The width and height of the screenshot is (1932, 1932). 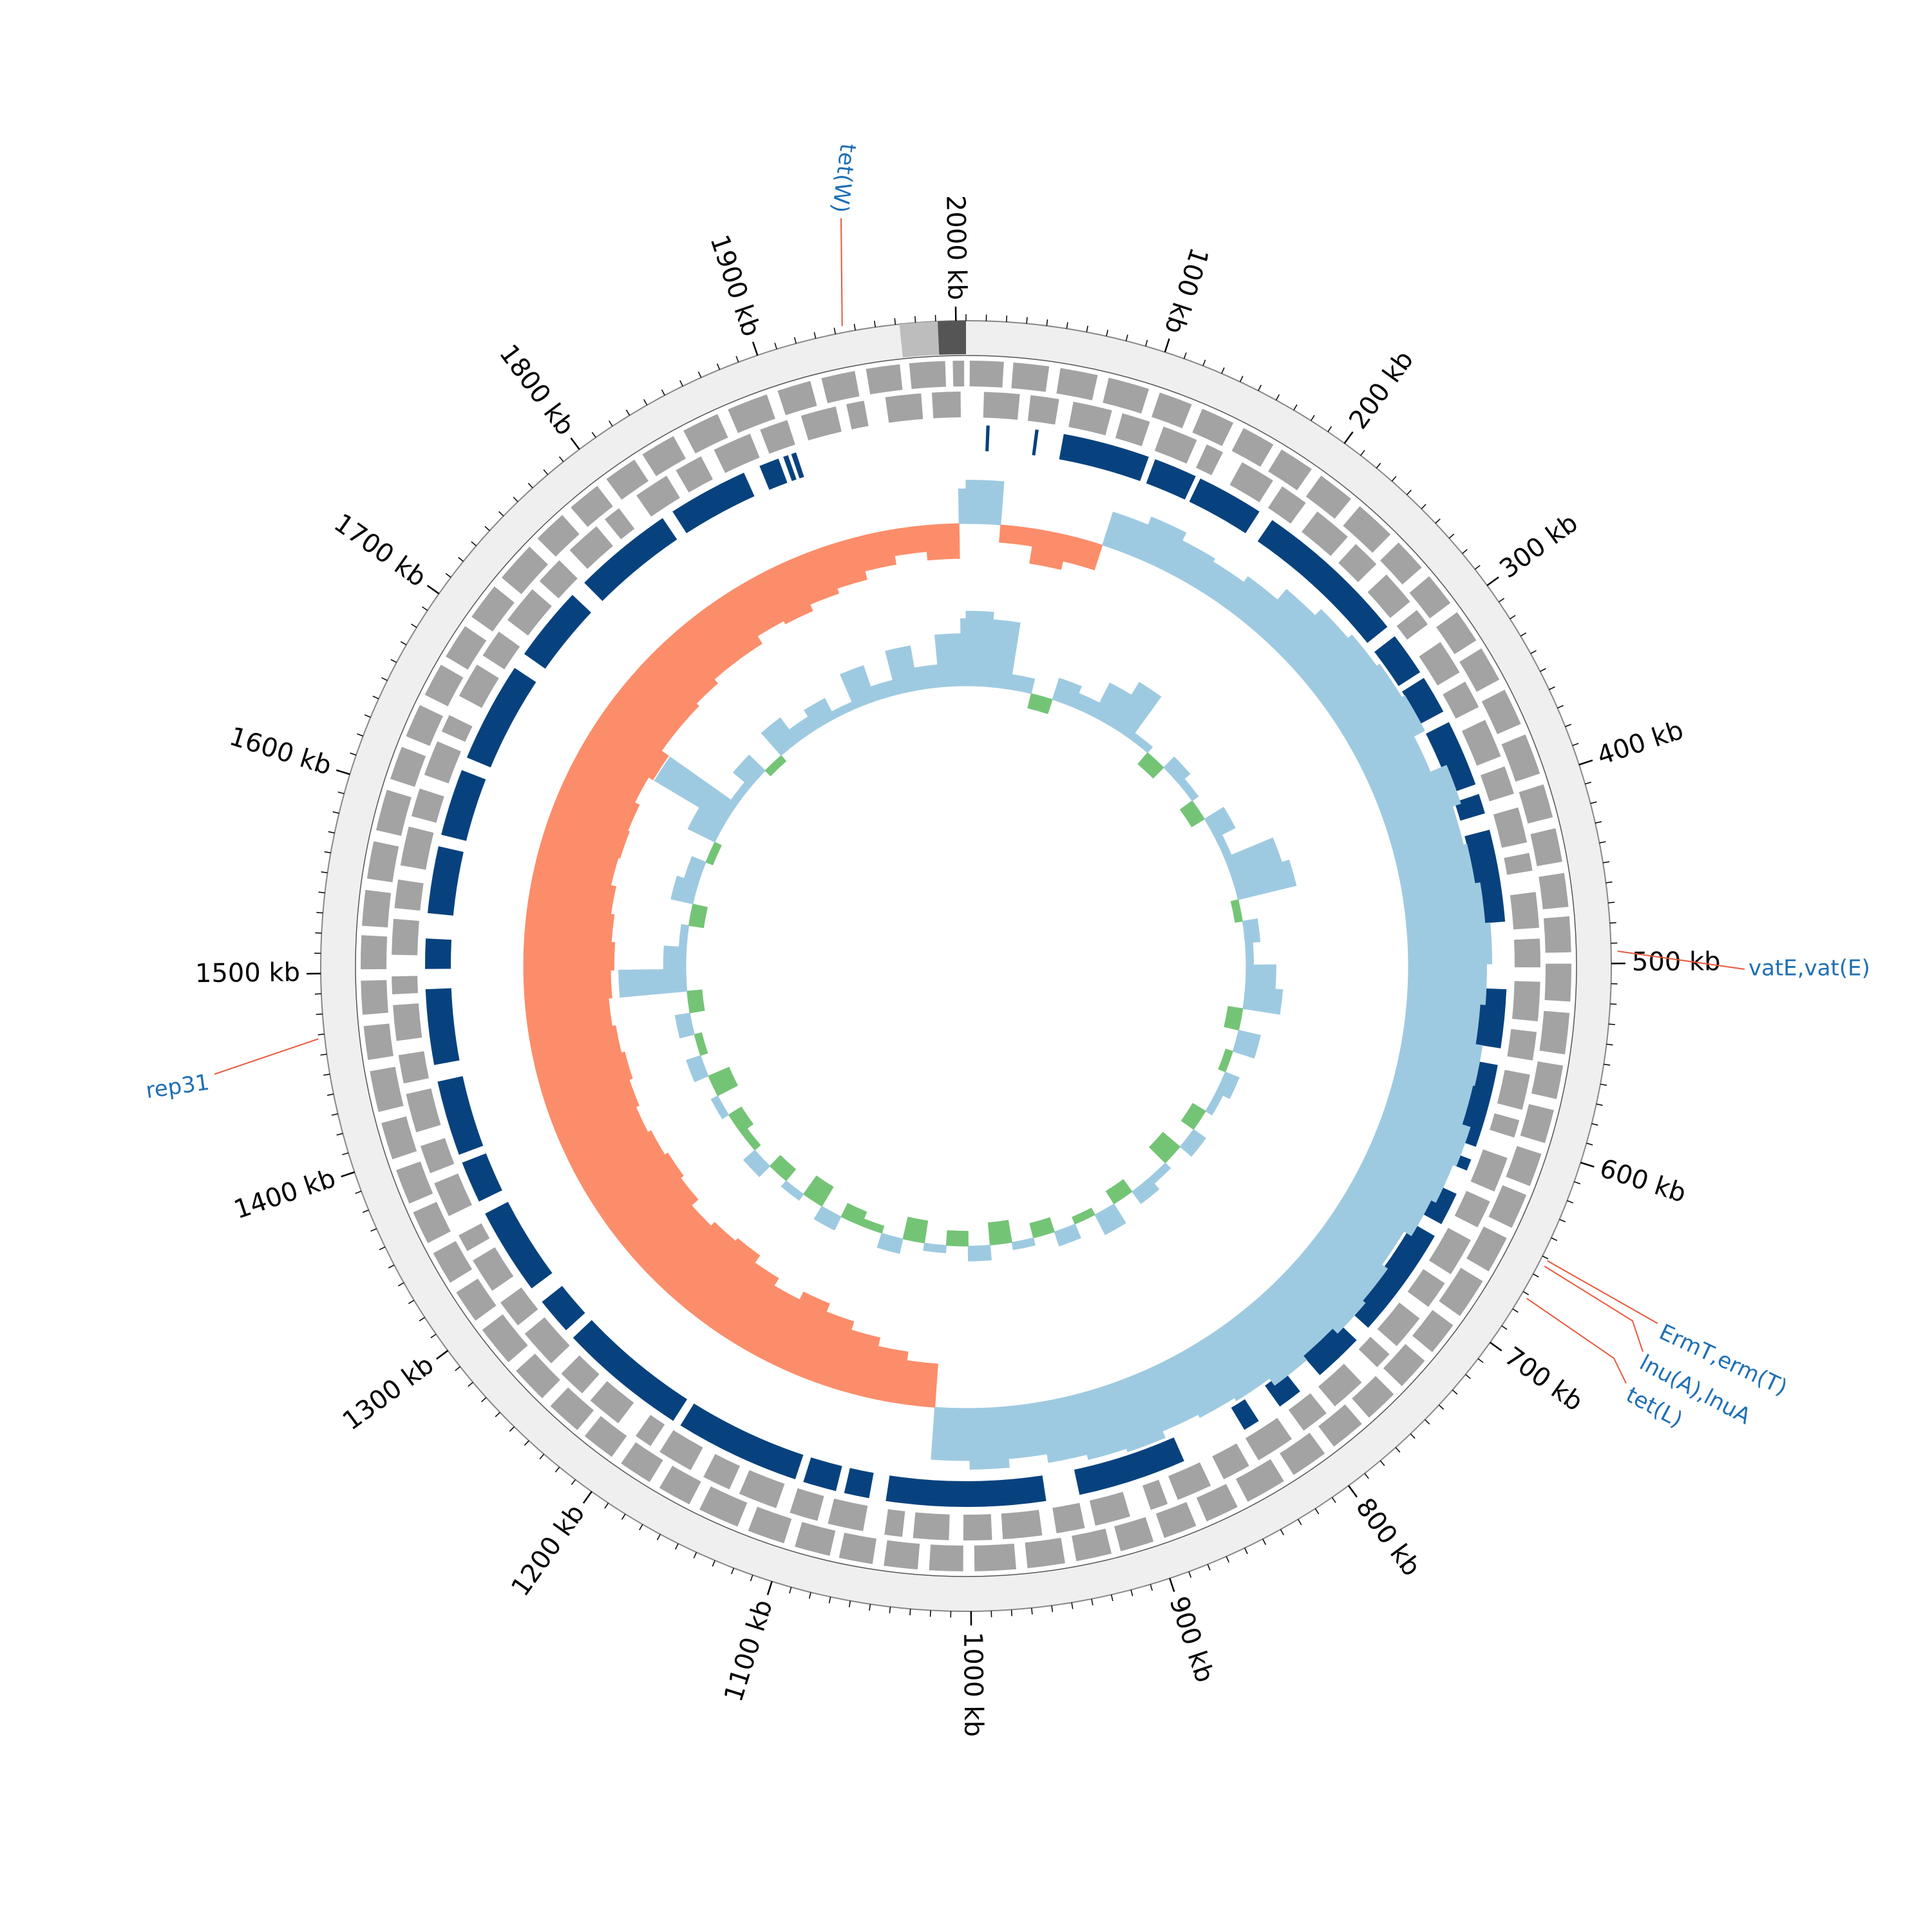 I want to click on contig, so click(x=919, y=339).